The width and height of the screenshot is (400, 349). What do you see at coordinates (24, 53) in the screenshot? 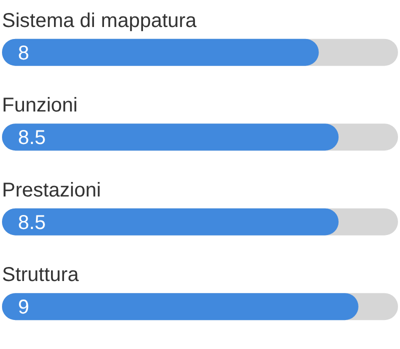
I see `data-label: 8` at bounding box center [24, 53].